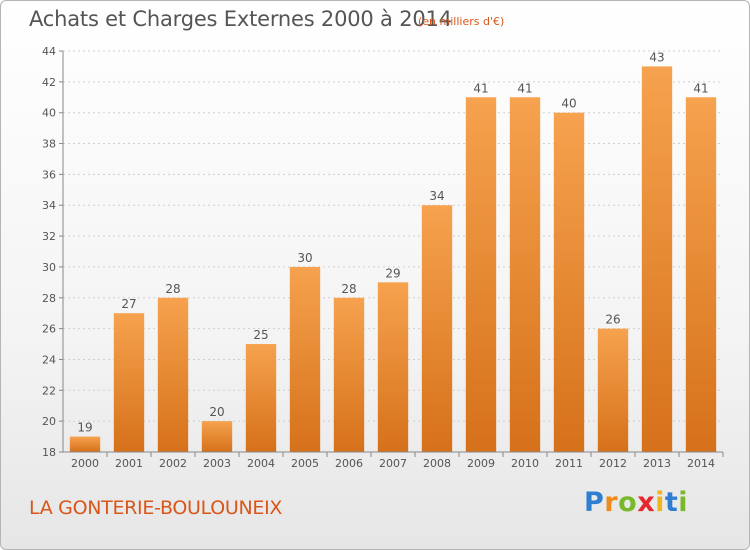  Describe the element at coordinates (129, 463) in the screenshot. I see `x-tick-label: 2001` at that location.